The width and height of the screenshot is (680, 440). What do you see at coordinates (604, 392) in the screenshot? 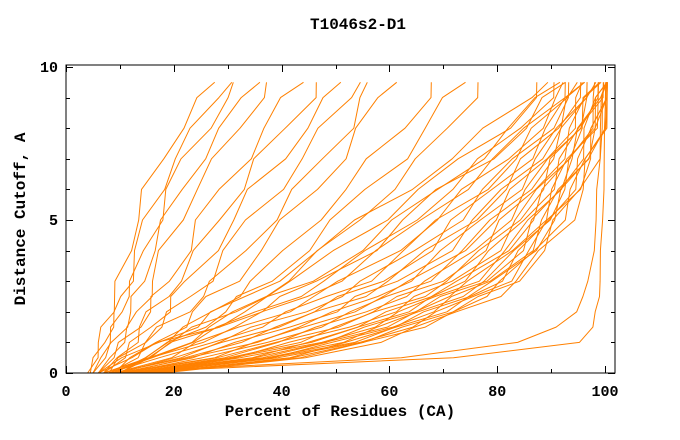
I see `x-tick-label: 100` at bounding box center [604, 392].